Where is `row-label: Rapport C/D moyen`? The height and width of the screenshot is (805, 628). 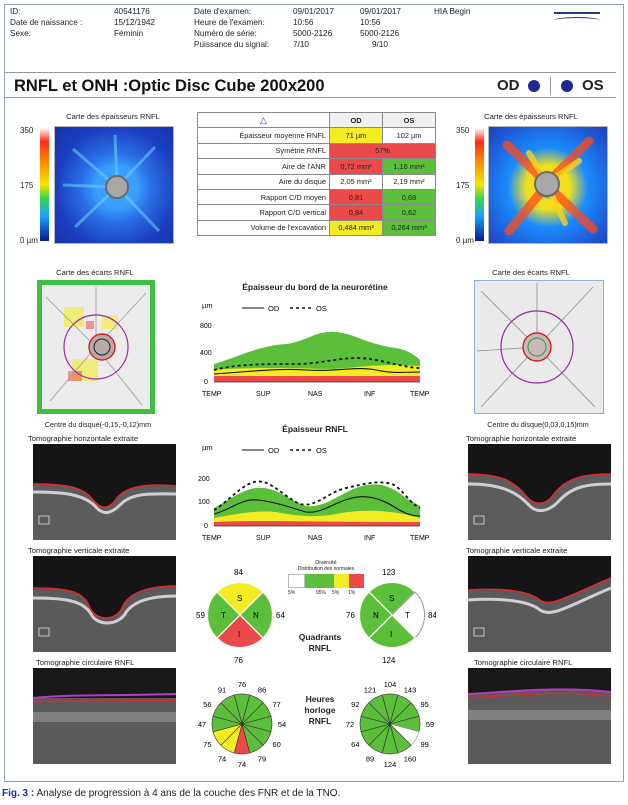 row-label: Rapport C/D moyen is located at coordinates (263, 197).